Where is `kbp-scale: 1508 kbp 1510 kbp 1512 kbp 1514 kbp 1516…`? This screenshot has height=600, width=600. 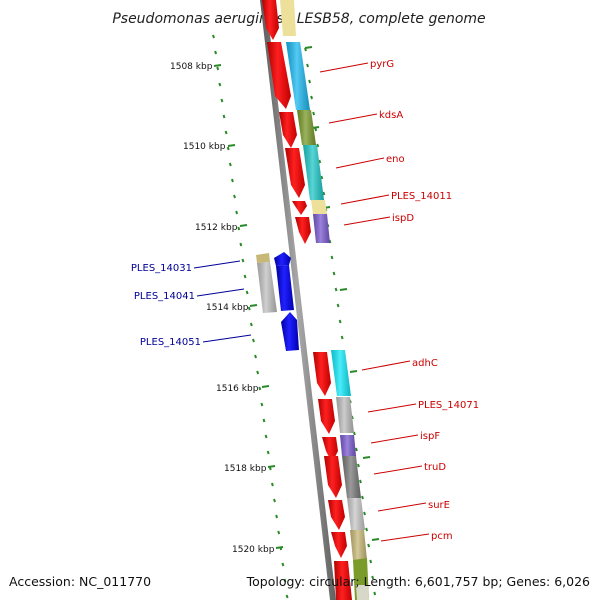 kbp-scale: 1508 kbp 1510 kbp 1512 kbp 1514 kbp 1516… is located at coordinates (222, 308).